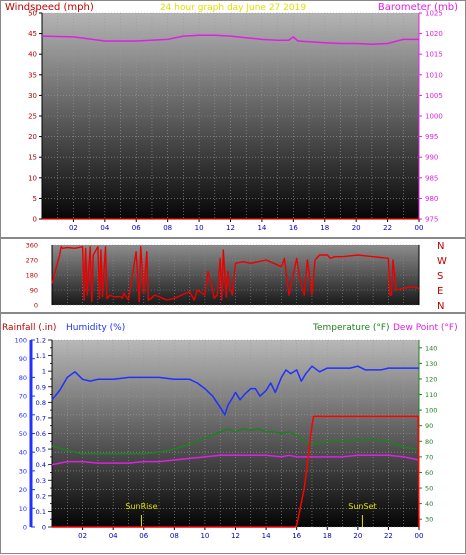  What do you see at coordinates (32, 34) in the screenshot?
I see `panel1-left-tick-label: 45` at bounding box center [32, 34].